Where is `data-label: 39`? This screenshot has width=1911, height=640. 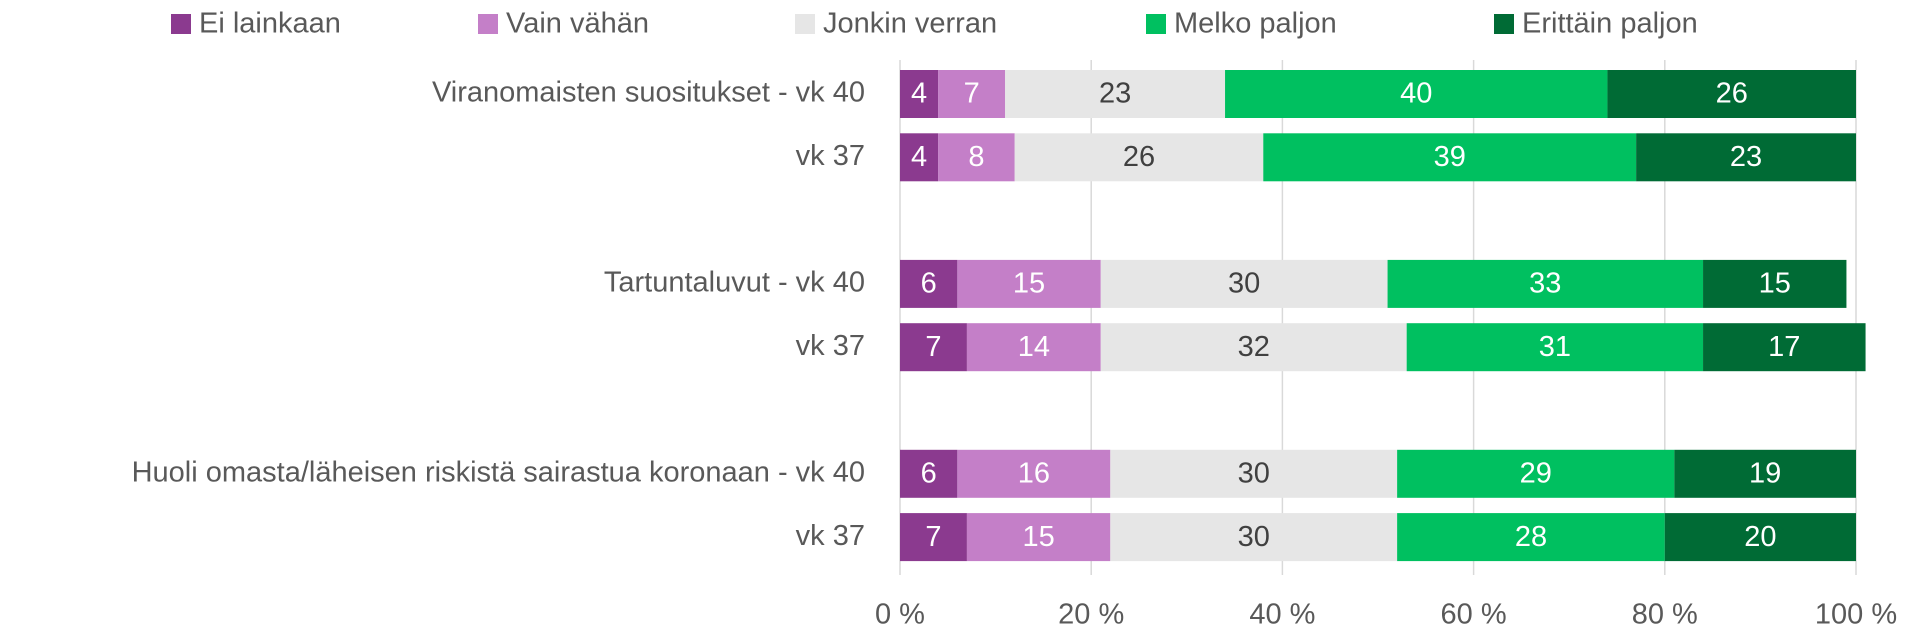
data-label: 39 is located at coordinates (1450, 157).